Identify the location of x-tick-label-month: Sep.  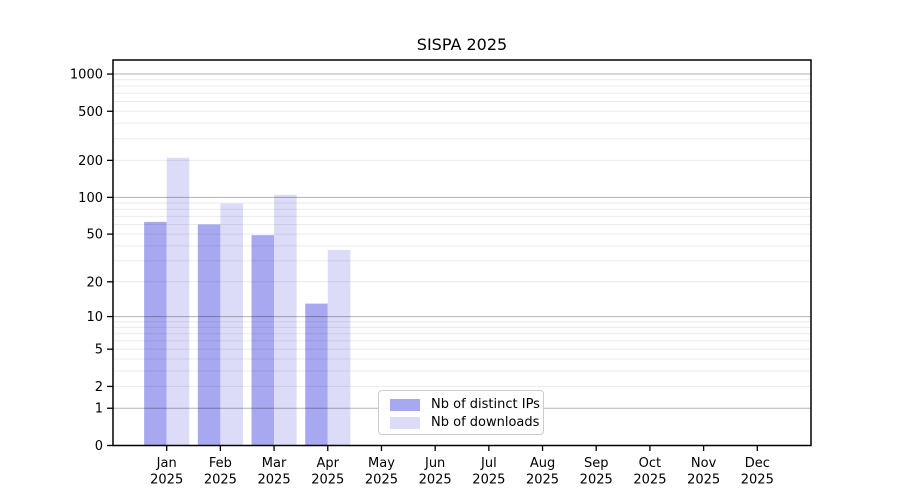
(596, 463).